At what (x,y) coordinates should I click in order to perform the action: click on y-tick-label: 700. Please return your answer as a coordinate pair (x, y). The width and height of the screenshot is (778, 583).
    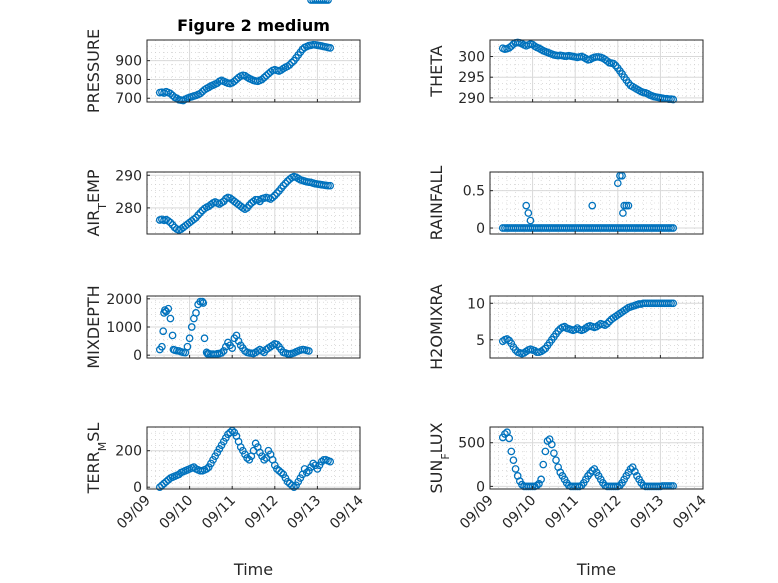
    Looking at the image, I should click on (128, 99).